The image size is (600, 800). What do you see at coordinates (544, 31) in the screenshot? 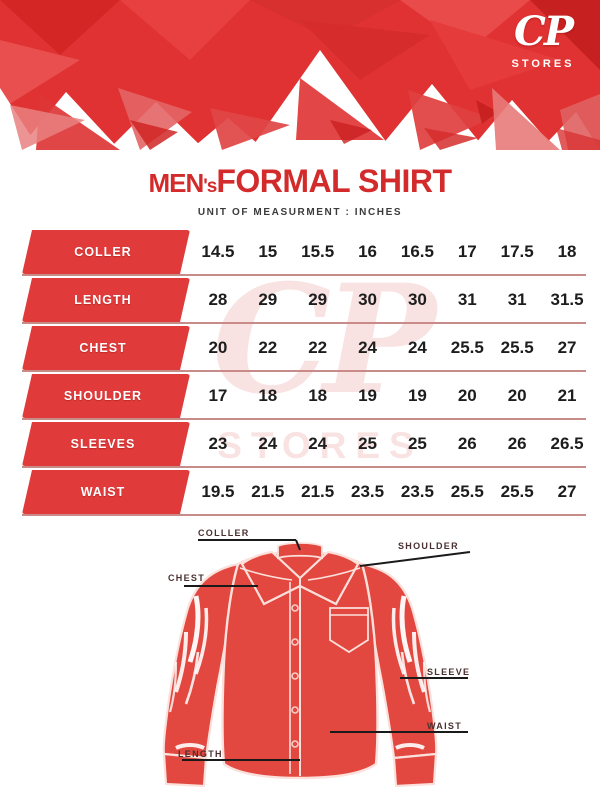
I see `brand-logo-mark: CP` at bounding box center [544, 31].